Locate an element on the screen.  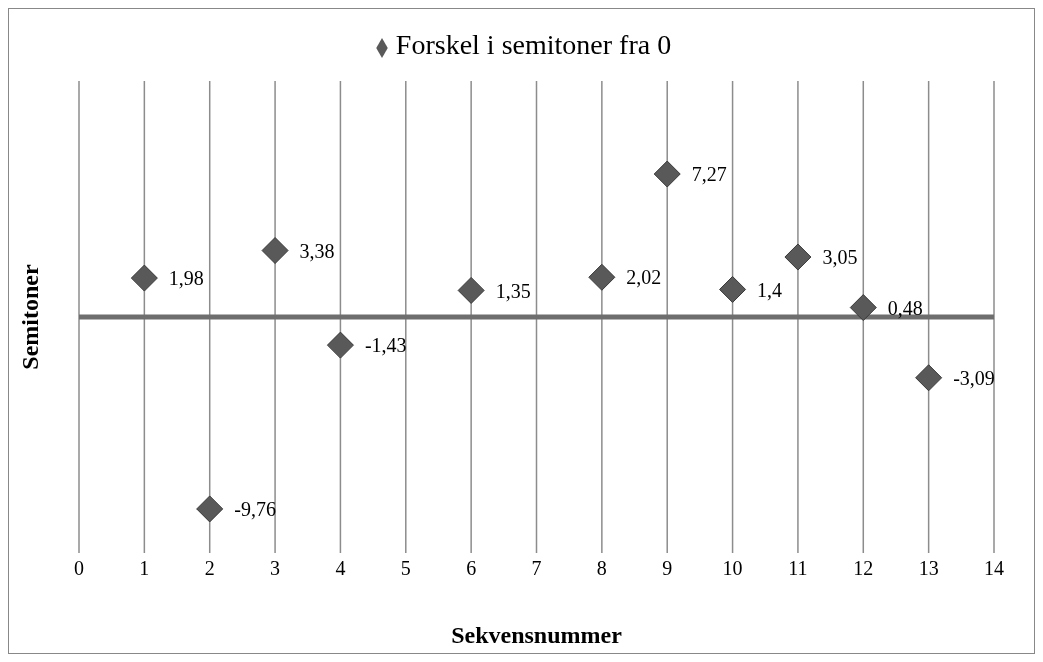
x-tick-label: 2 is located at coordinates (209, 568).